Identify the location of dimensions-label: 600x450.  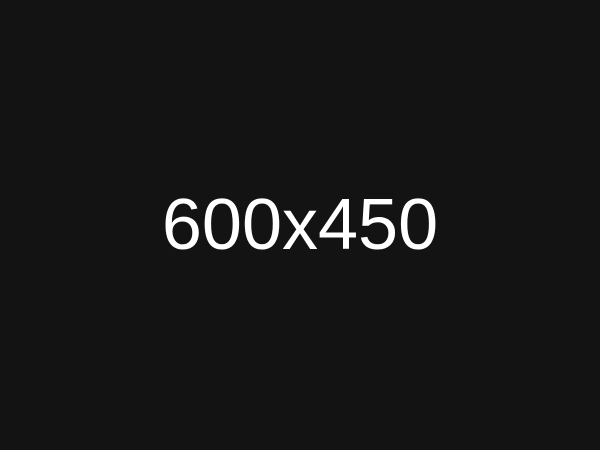
(300, 225).